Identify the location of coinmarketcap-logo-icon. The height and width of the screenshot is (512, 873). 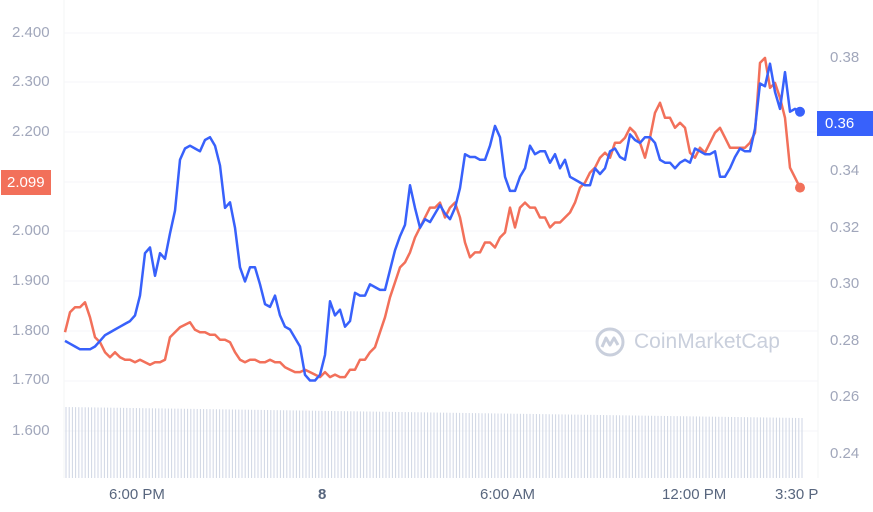
(610, 342).